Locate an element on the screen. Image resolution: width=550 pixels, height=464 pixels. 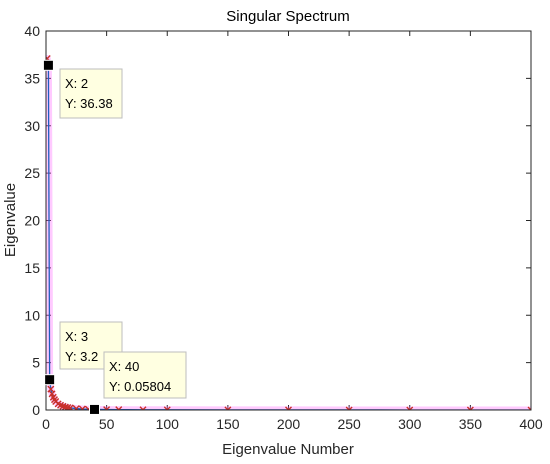
x-tick-label-0: 0 is located at coordinates (46, 424).